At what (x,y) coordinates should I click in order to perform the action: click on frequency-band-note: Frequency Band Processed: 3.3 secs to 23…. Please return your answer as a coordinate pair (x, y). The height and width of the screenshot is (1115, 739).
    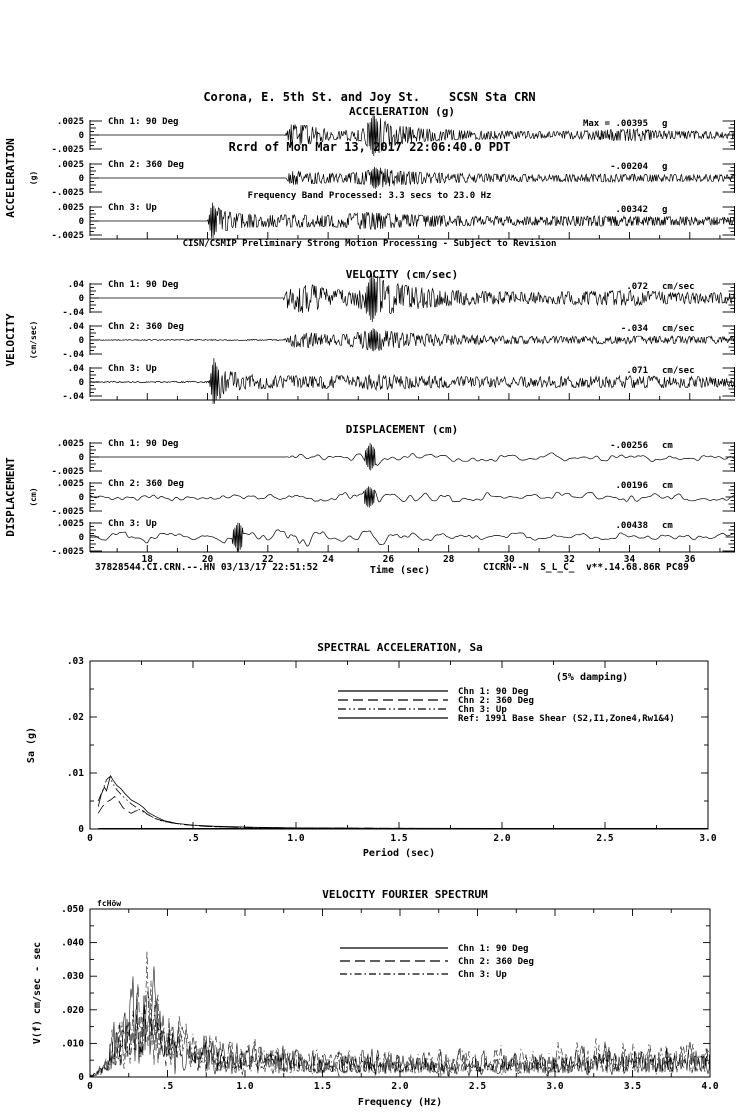
    Looking at the image, I should click on (369, 196).